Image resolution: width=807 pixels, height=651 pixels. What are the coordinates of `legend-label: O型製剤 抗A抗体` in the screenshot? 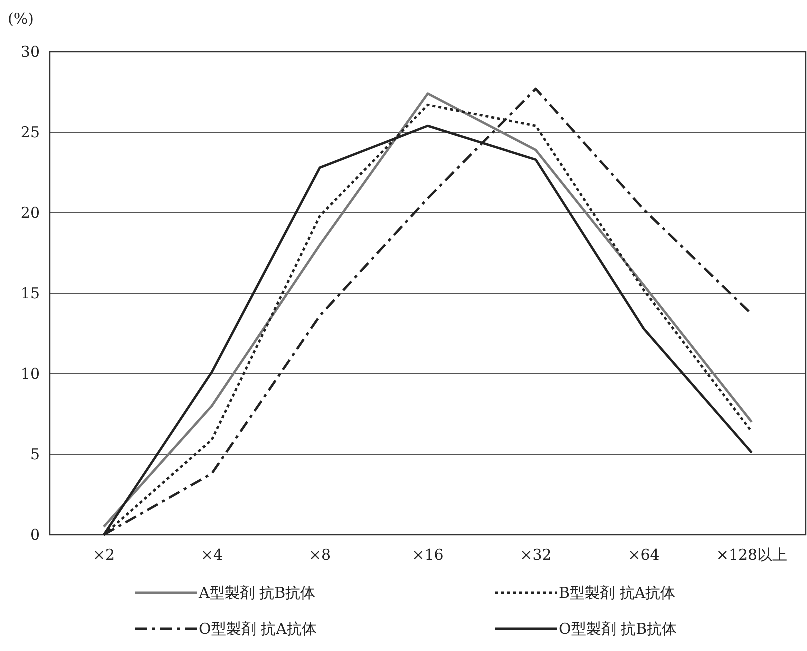 It's located at (258, 629).